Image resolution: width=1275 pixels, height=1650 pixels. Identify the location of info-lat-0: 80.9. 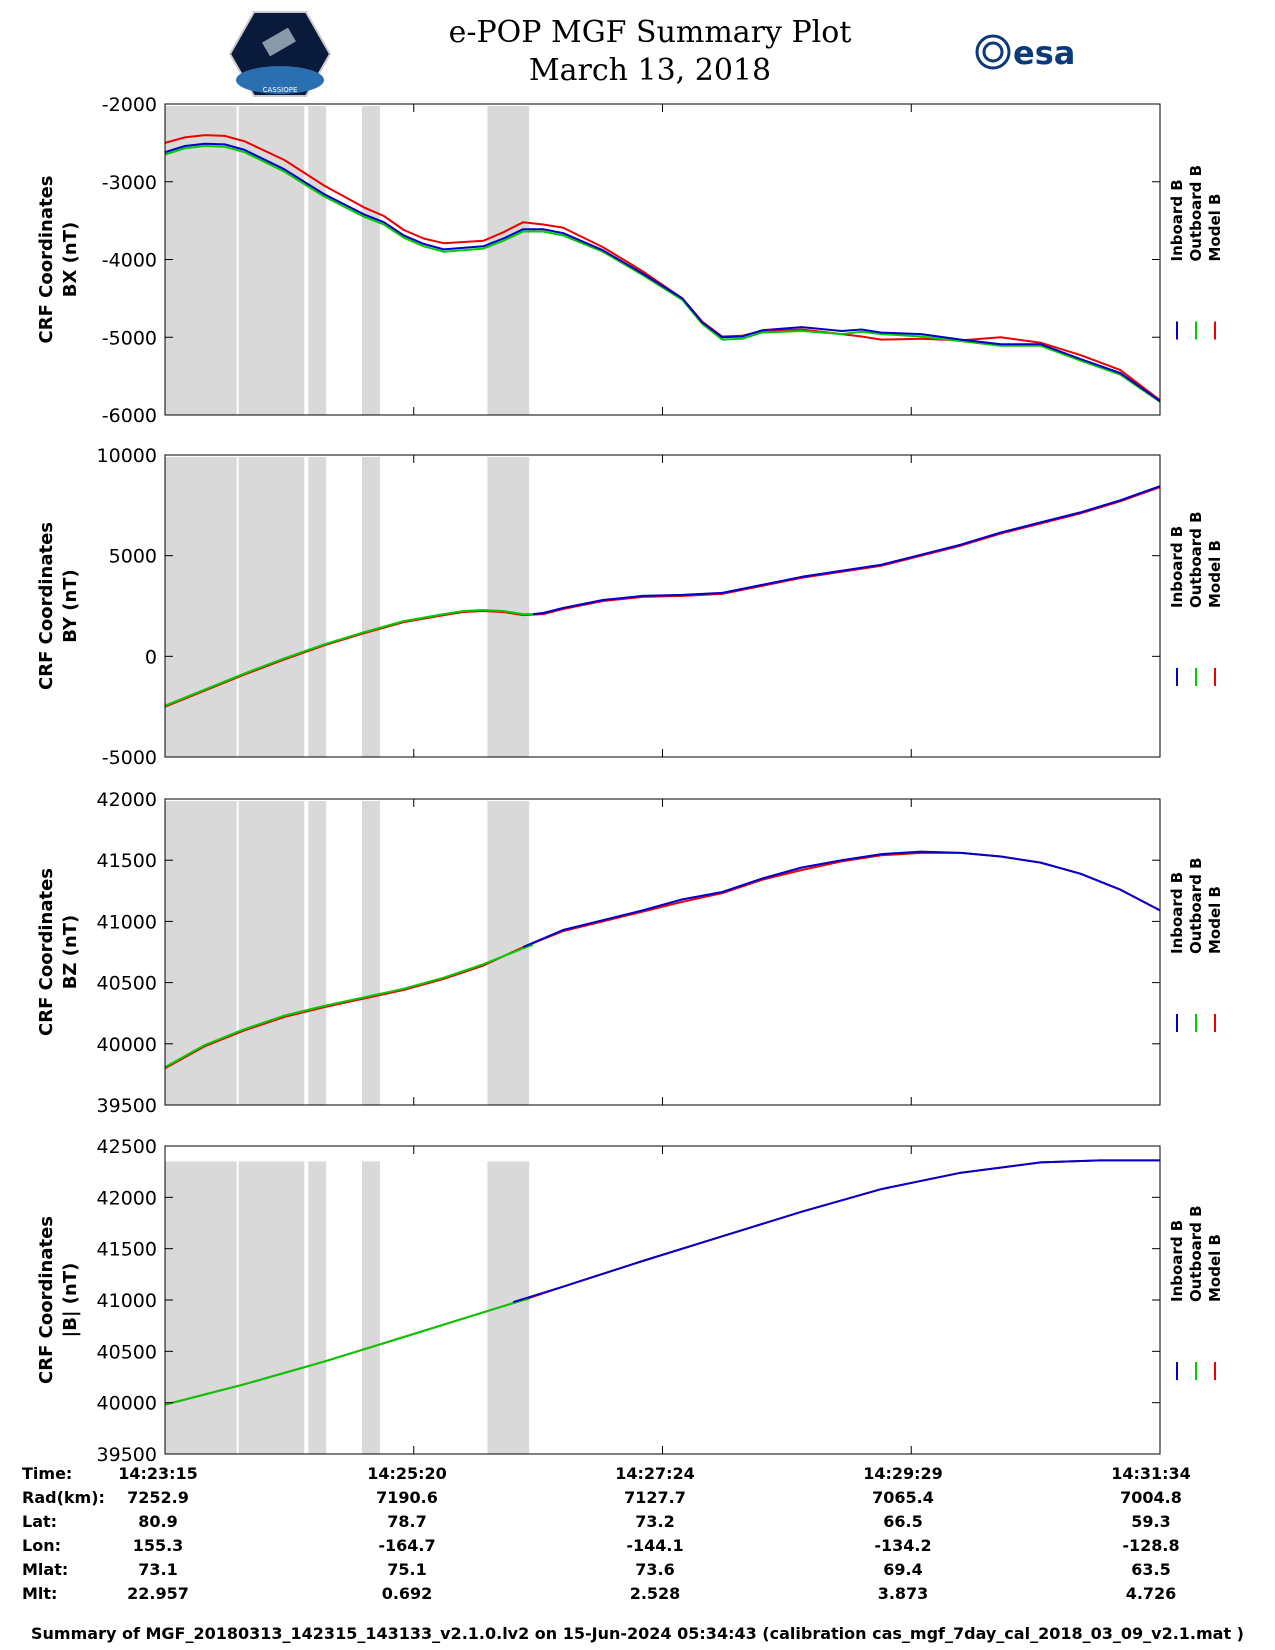
(158, 1521).